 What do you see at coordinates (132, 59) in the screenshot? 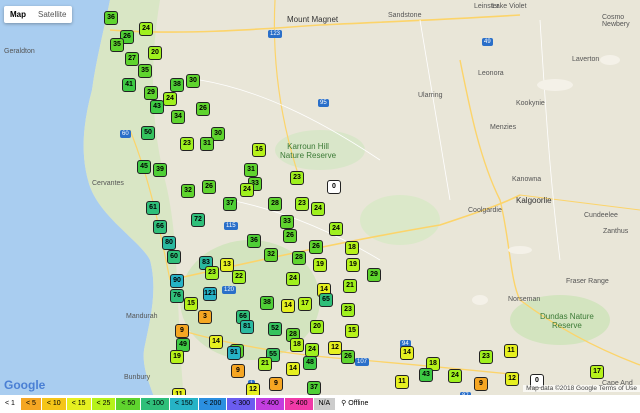
I see `station-marker: 27` at bounding box center [132, 59].